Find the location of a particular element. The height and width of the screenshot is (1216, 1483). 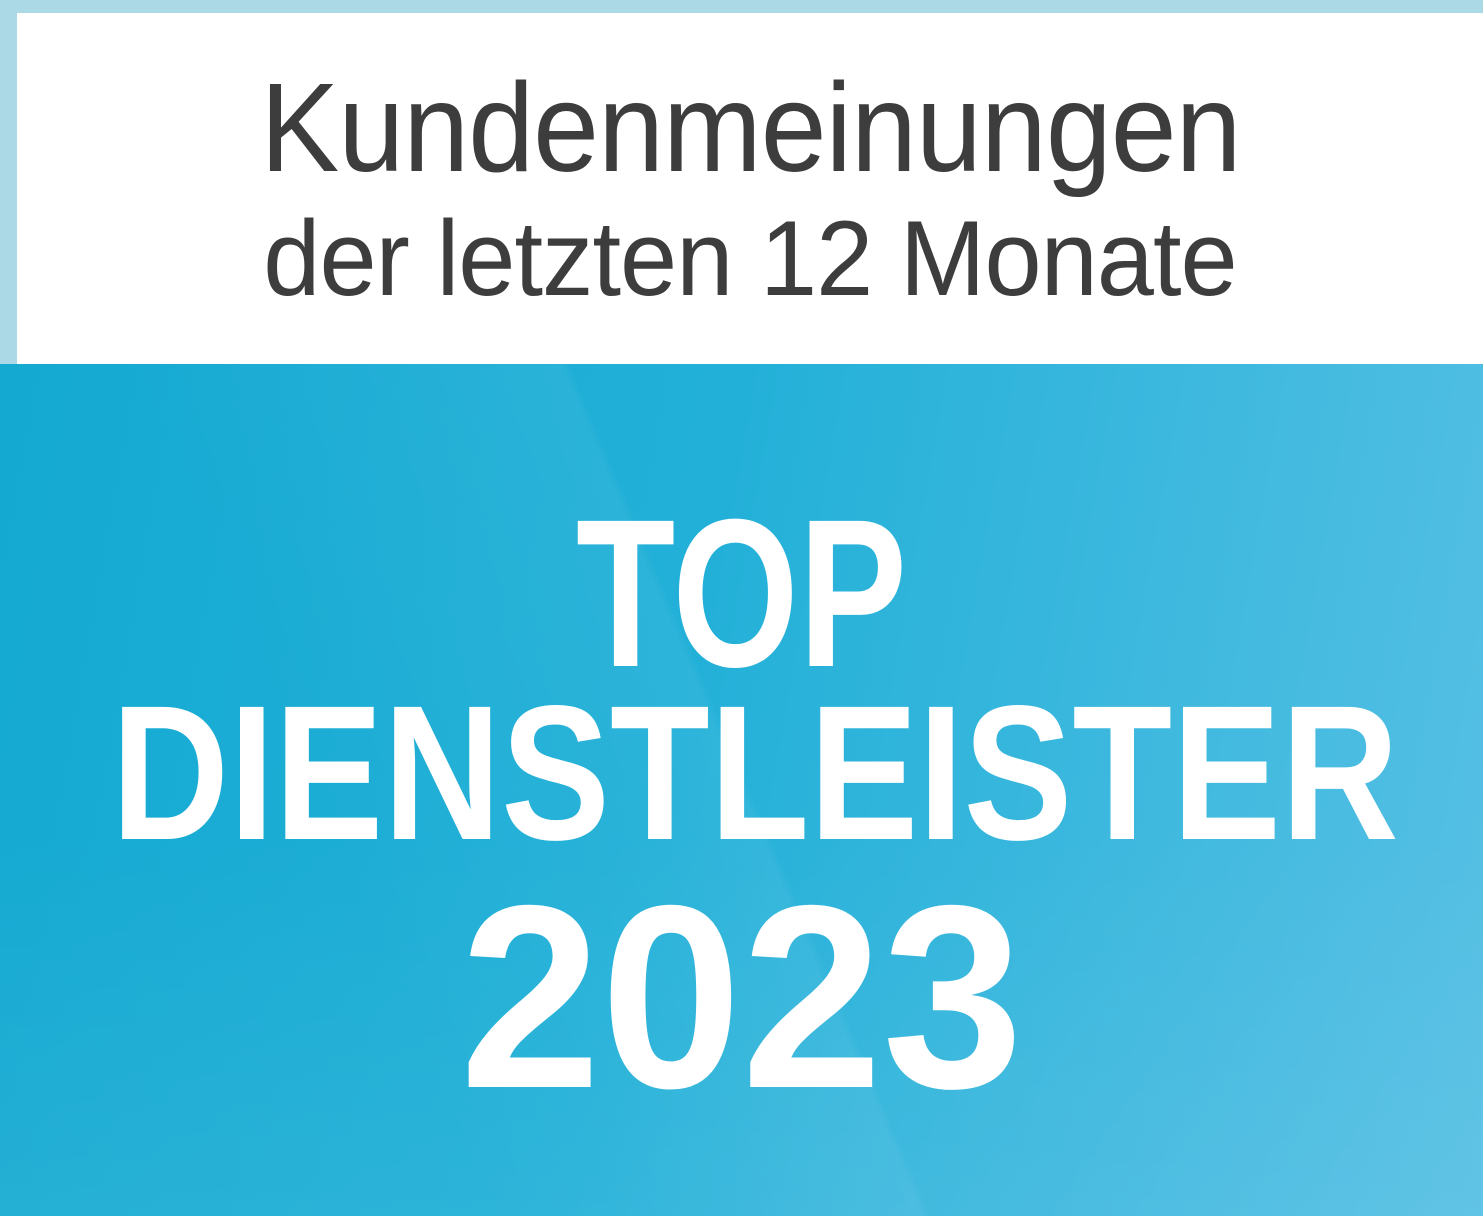

header-title: Kundenmeinungen is located at coordinates (750, 127).